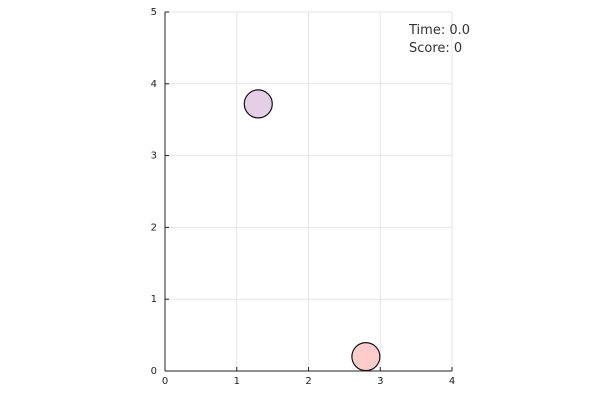 Image resolution: width=600 pixels, height=400 pixels. Describe the element at coordinates (154, 371) in the screenshot. I see `y-tick-label: 0` at that location.